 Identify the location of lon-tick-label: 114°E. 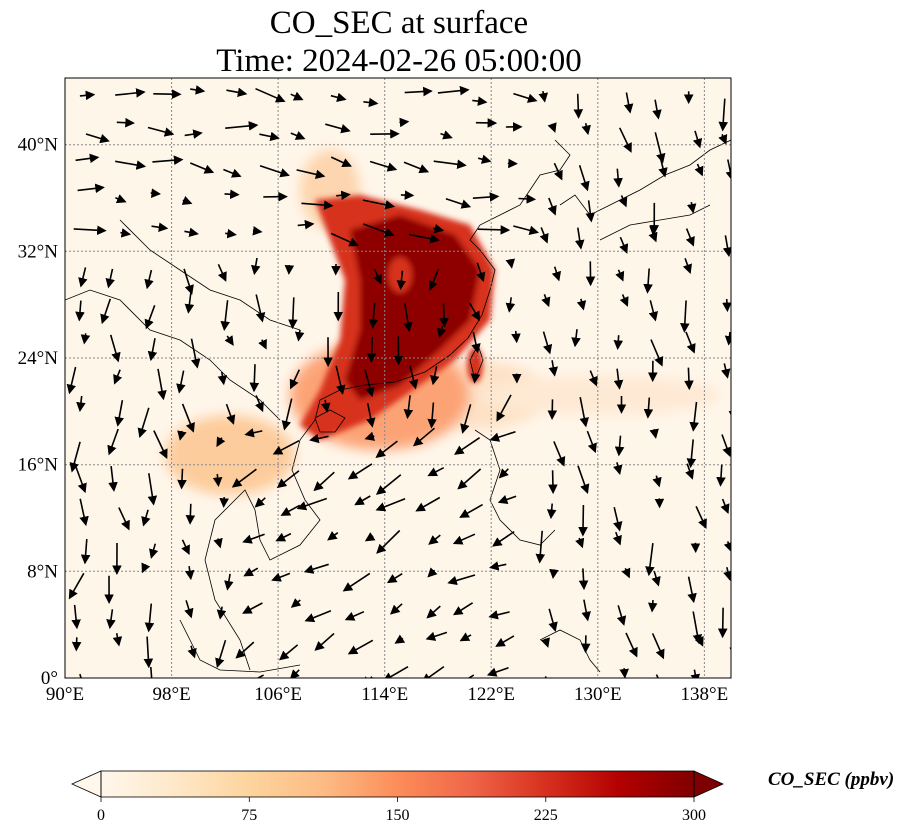
(384, 694).